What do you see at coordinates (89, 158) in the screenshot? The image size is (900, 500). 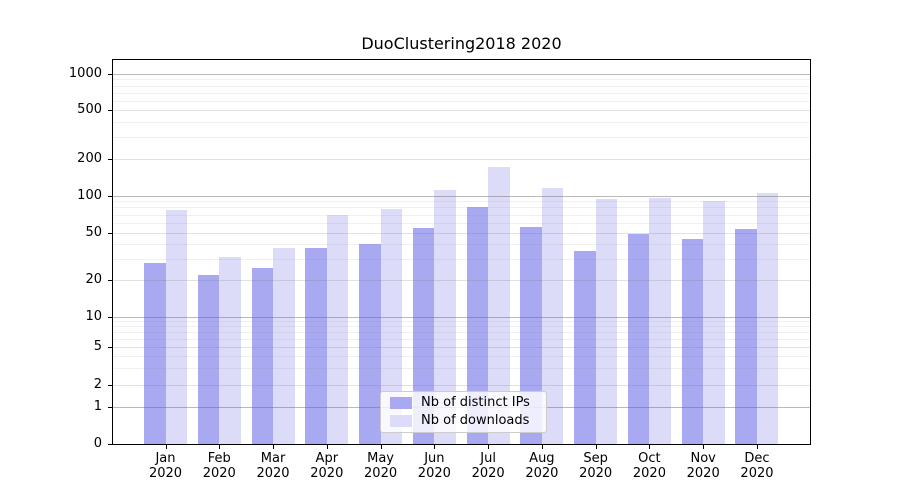 I see `y-tick-label: 200` at bounding box center [89, 158].